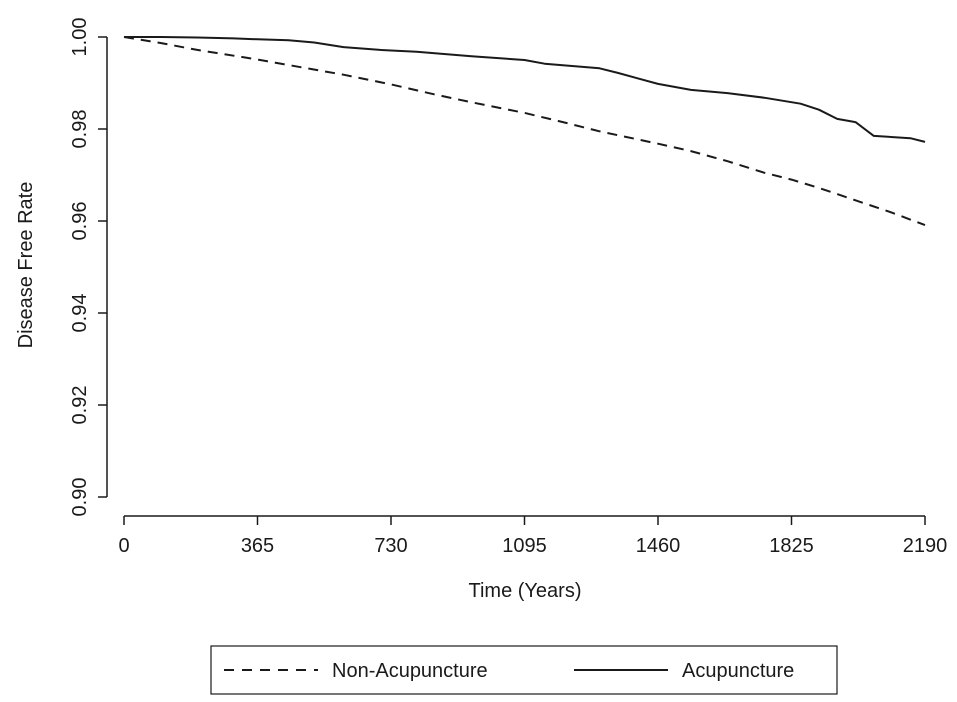 Image resolution: width=957 pixels, height=702 pixels. I want to click on legend: Non-Acupuncture Acupuncture, so click(524, 670).